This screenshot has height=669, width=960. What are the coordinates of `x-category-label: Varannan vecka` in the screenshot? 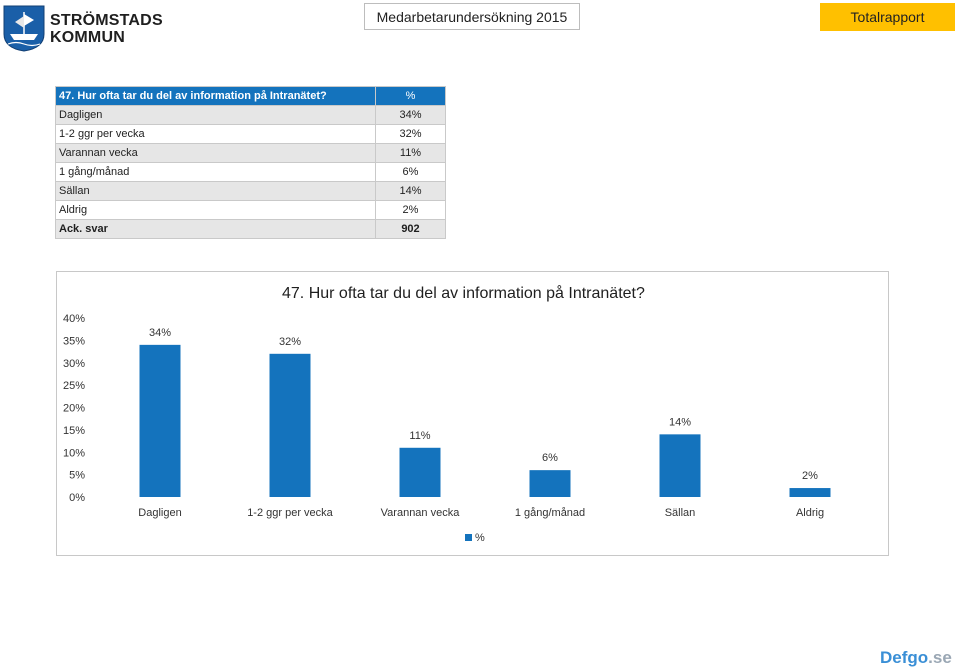 It's located at (421, 513).